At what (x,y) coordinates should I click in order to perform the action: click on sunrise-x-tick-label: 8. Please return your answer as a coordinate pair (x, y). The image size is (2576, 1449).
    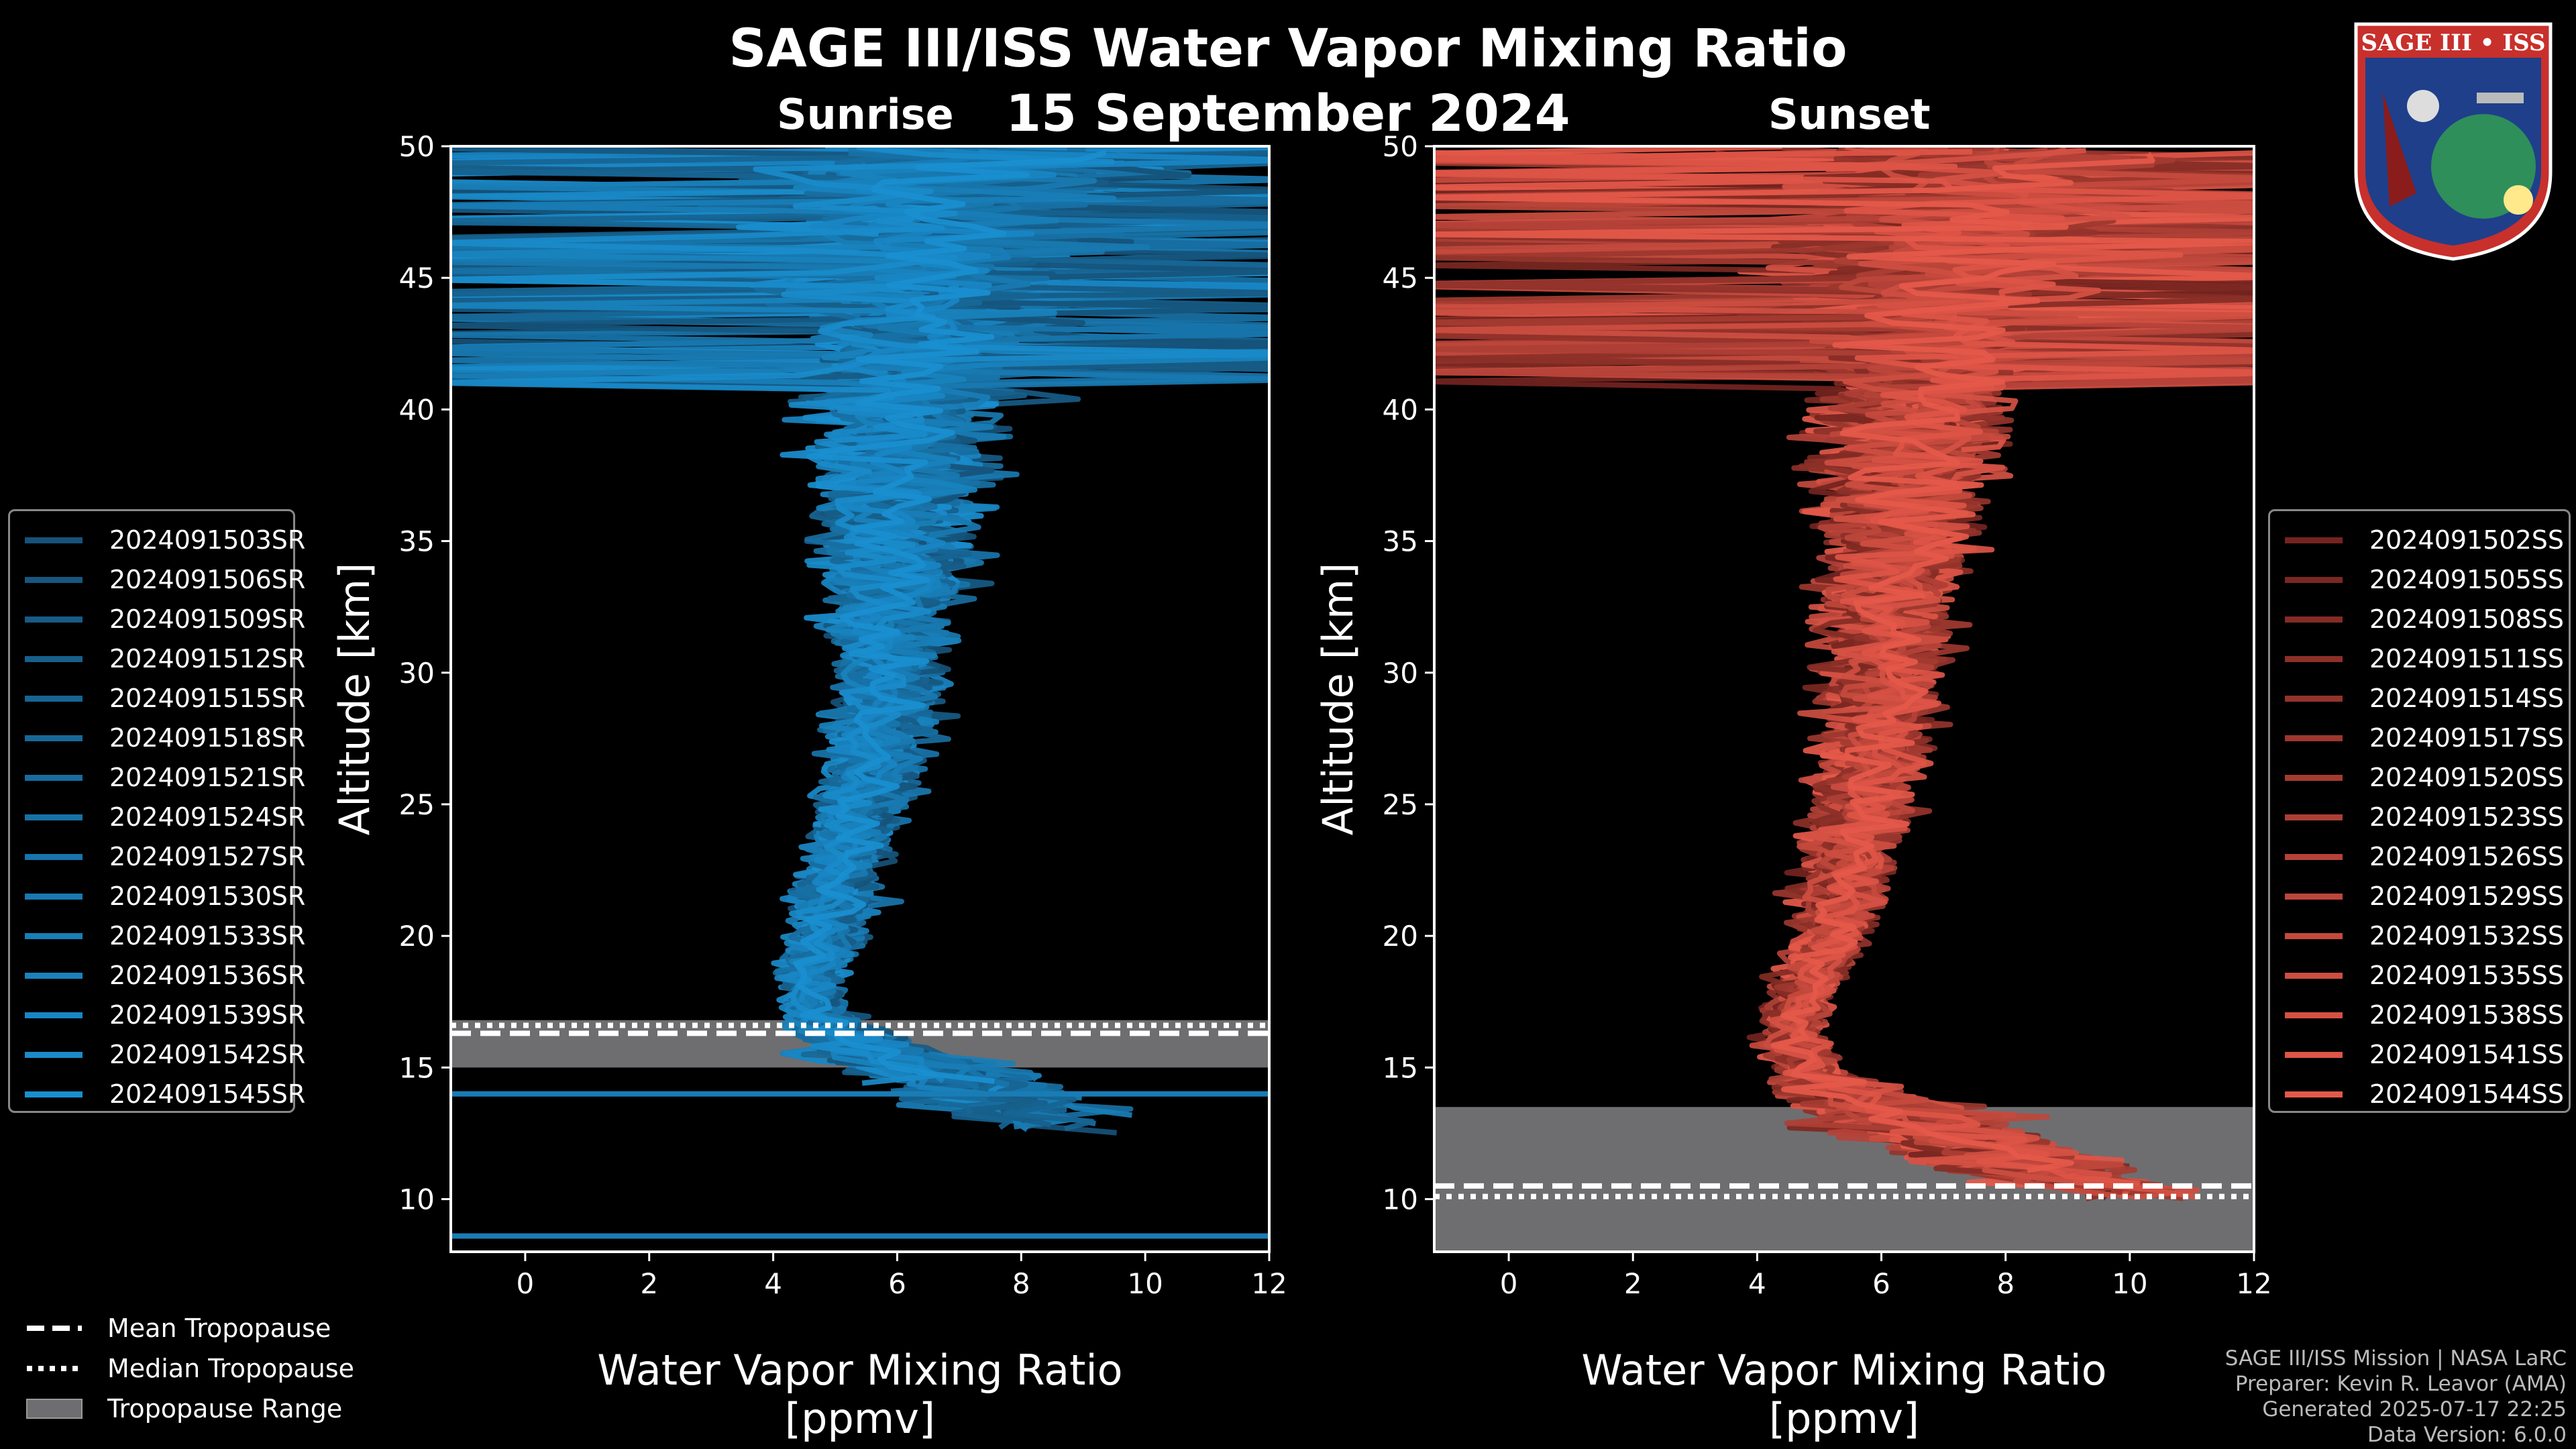
    Looking at the image, I should click on (1021, 1283).